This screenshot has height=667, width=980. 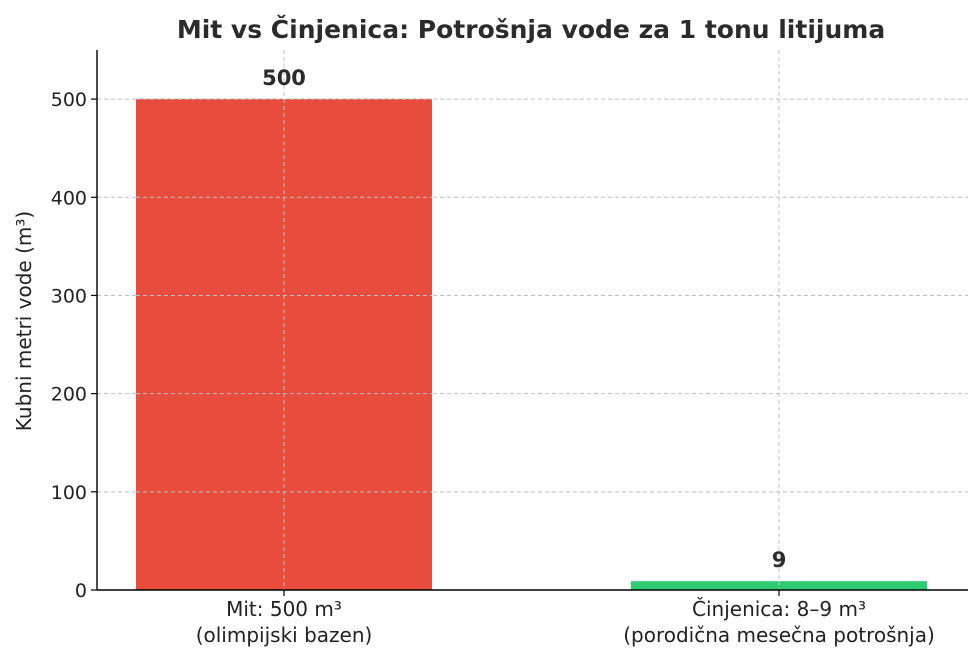 What do you see at coordinates (779, 560) in the screenshot?
I see `data-label: 9` at bounding box center [779, 560].